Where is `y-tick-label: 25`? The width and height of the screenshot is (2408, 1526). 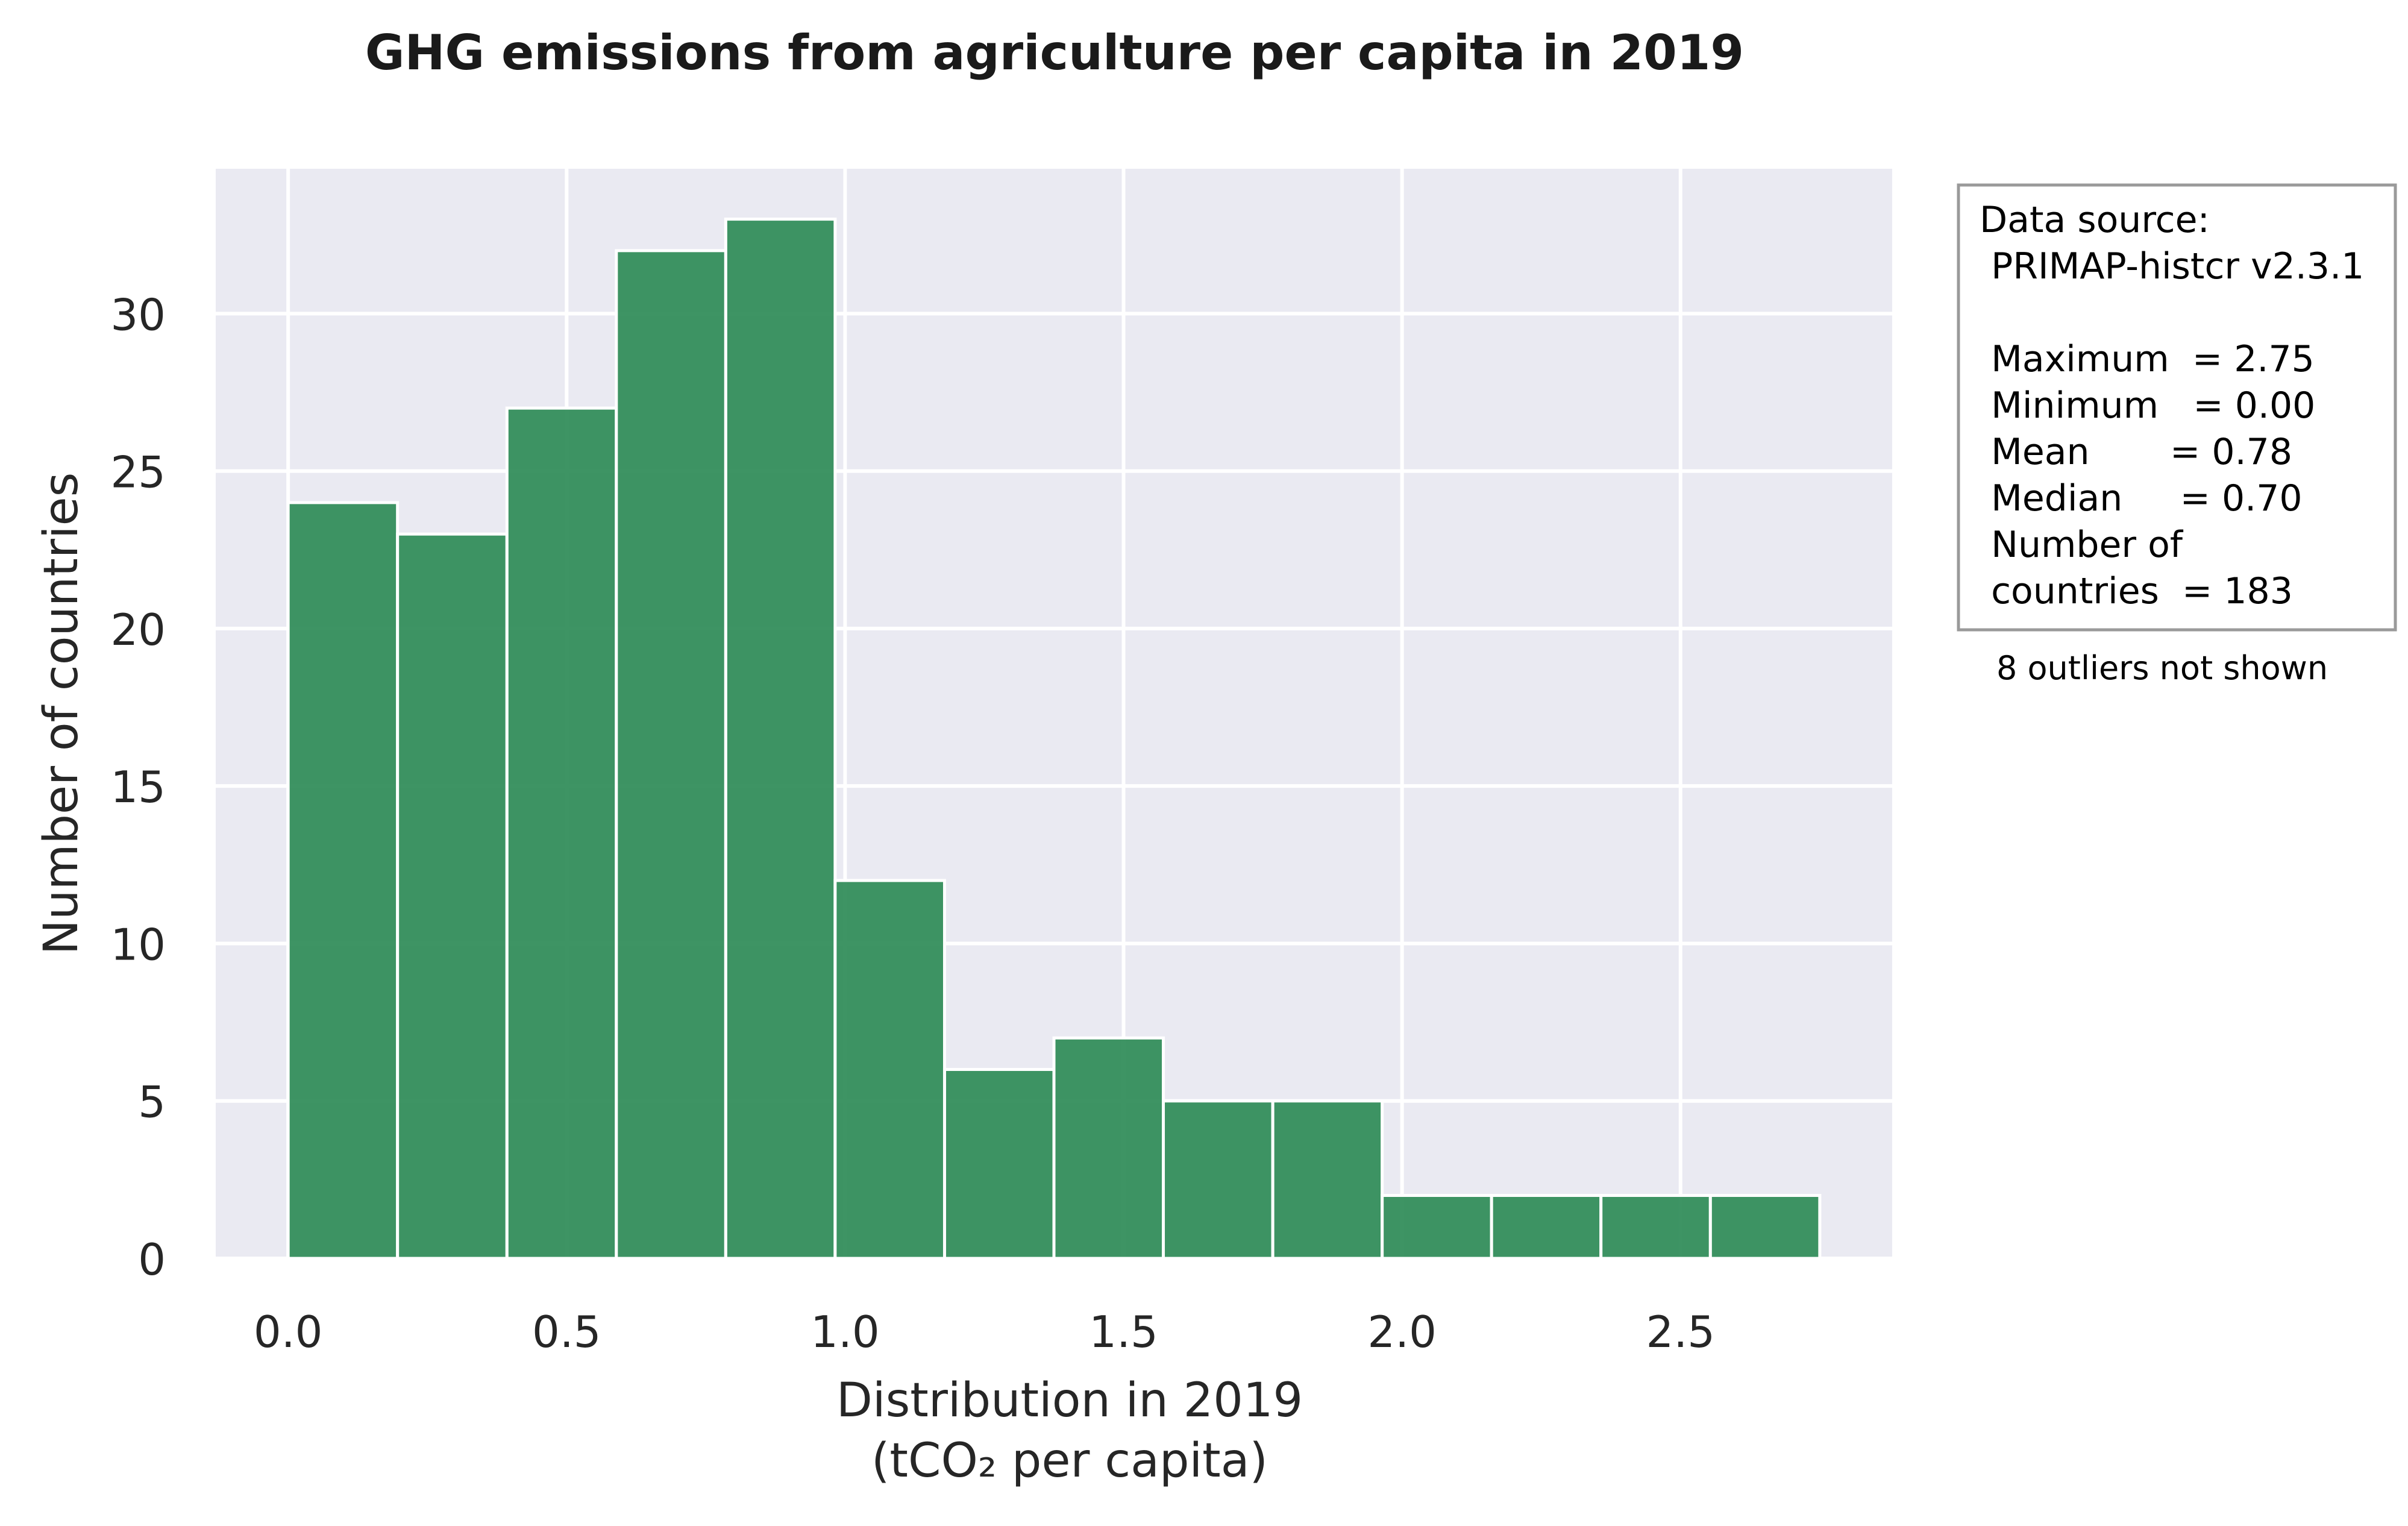
y-tick-label: 25 is located at coordinates (138, 473).